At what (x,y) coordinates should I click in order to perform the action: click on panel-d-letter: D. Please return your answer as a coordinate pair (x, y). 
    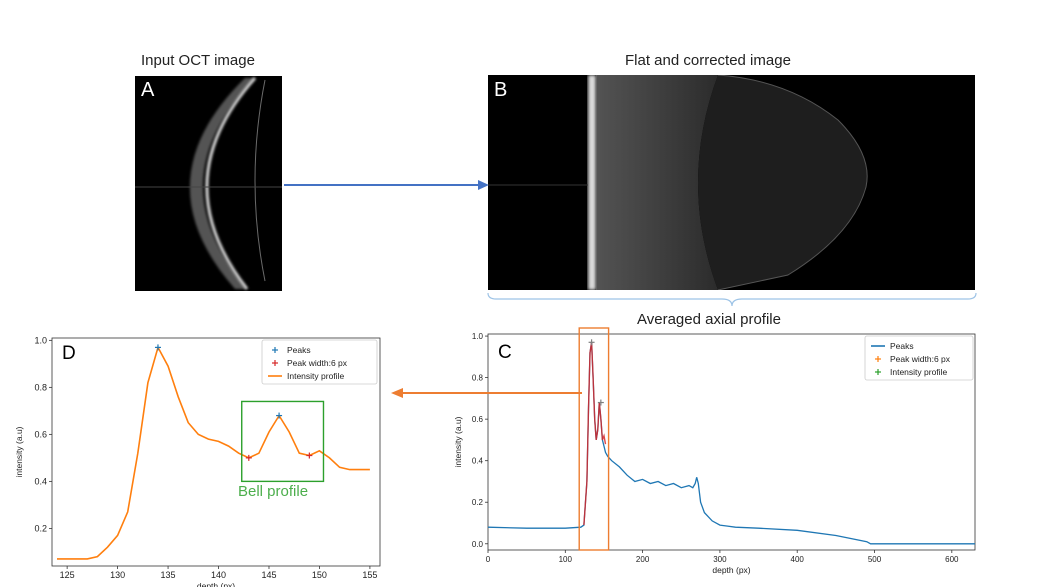
    Looking at the image, I should click on (69, 353).